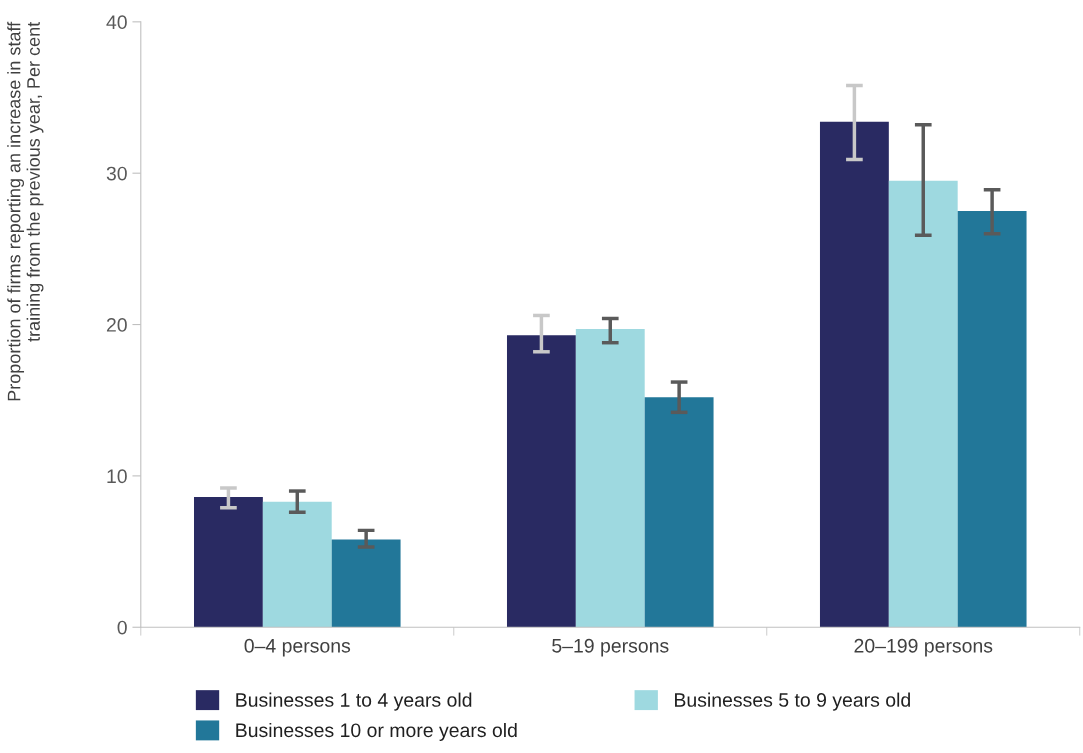  I want to click on x-tick-label: 5–19 persons, so click(610, 647).